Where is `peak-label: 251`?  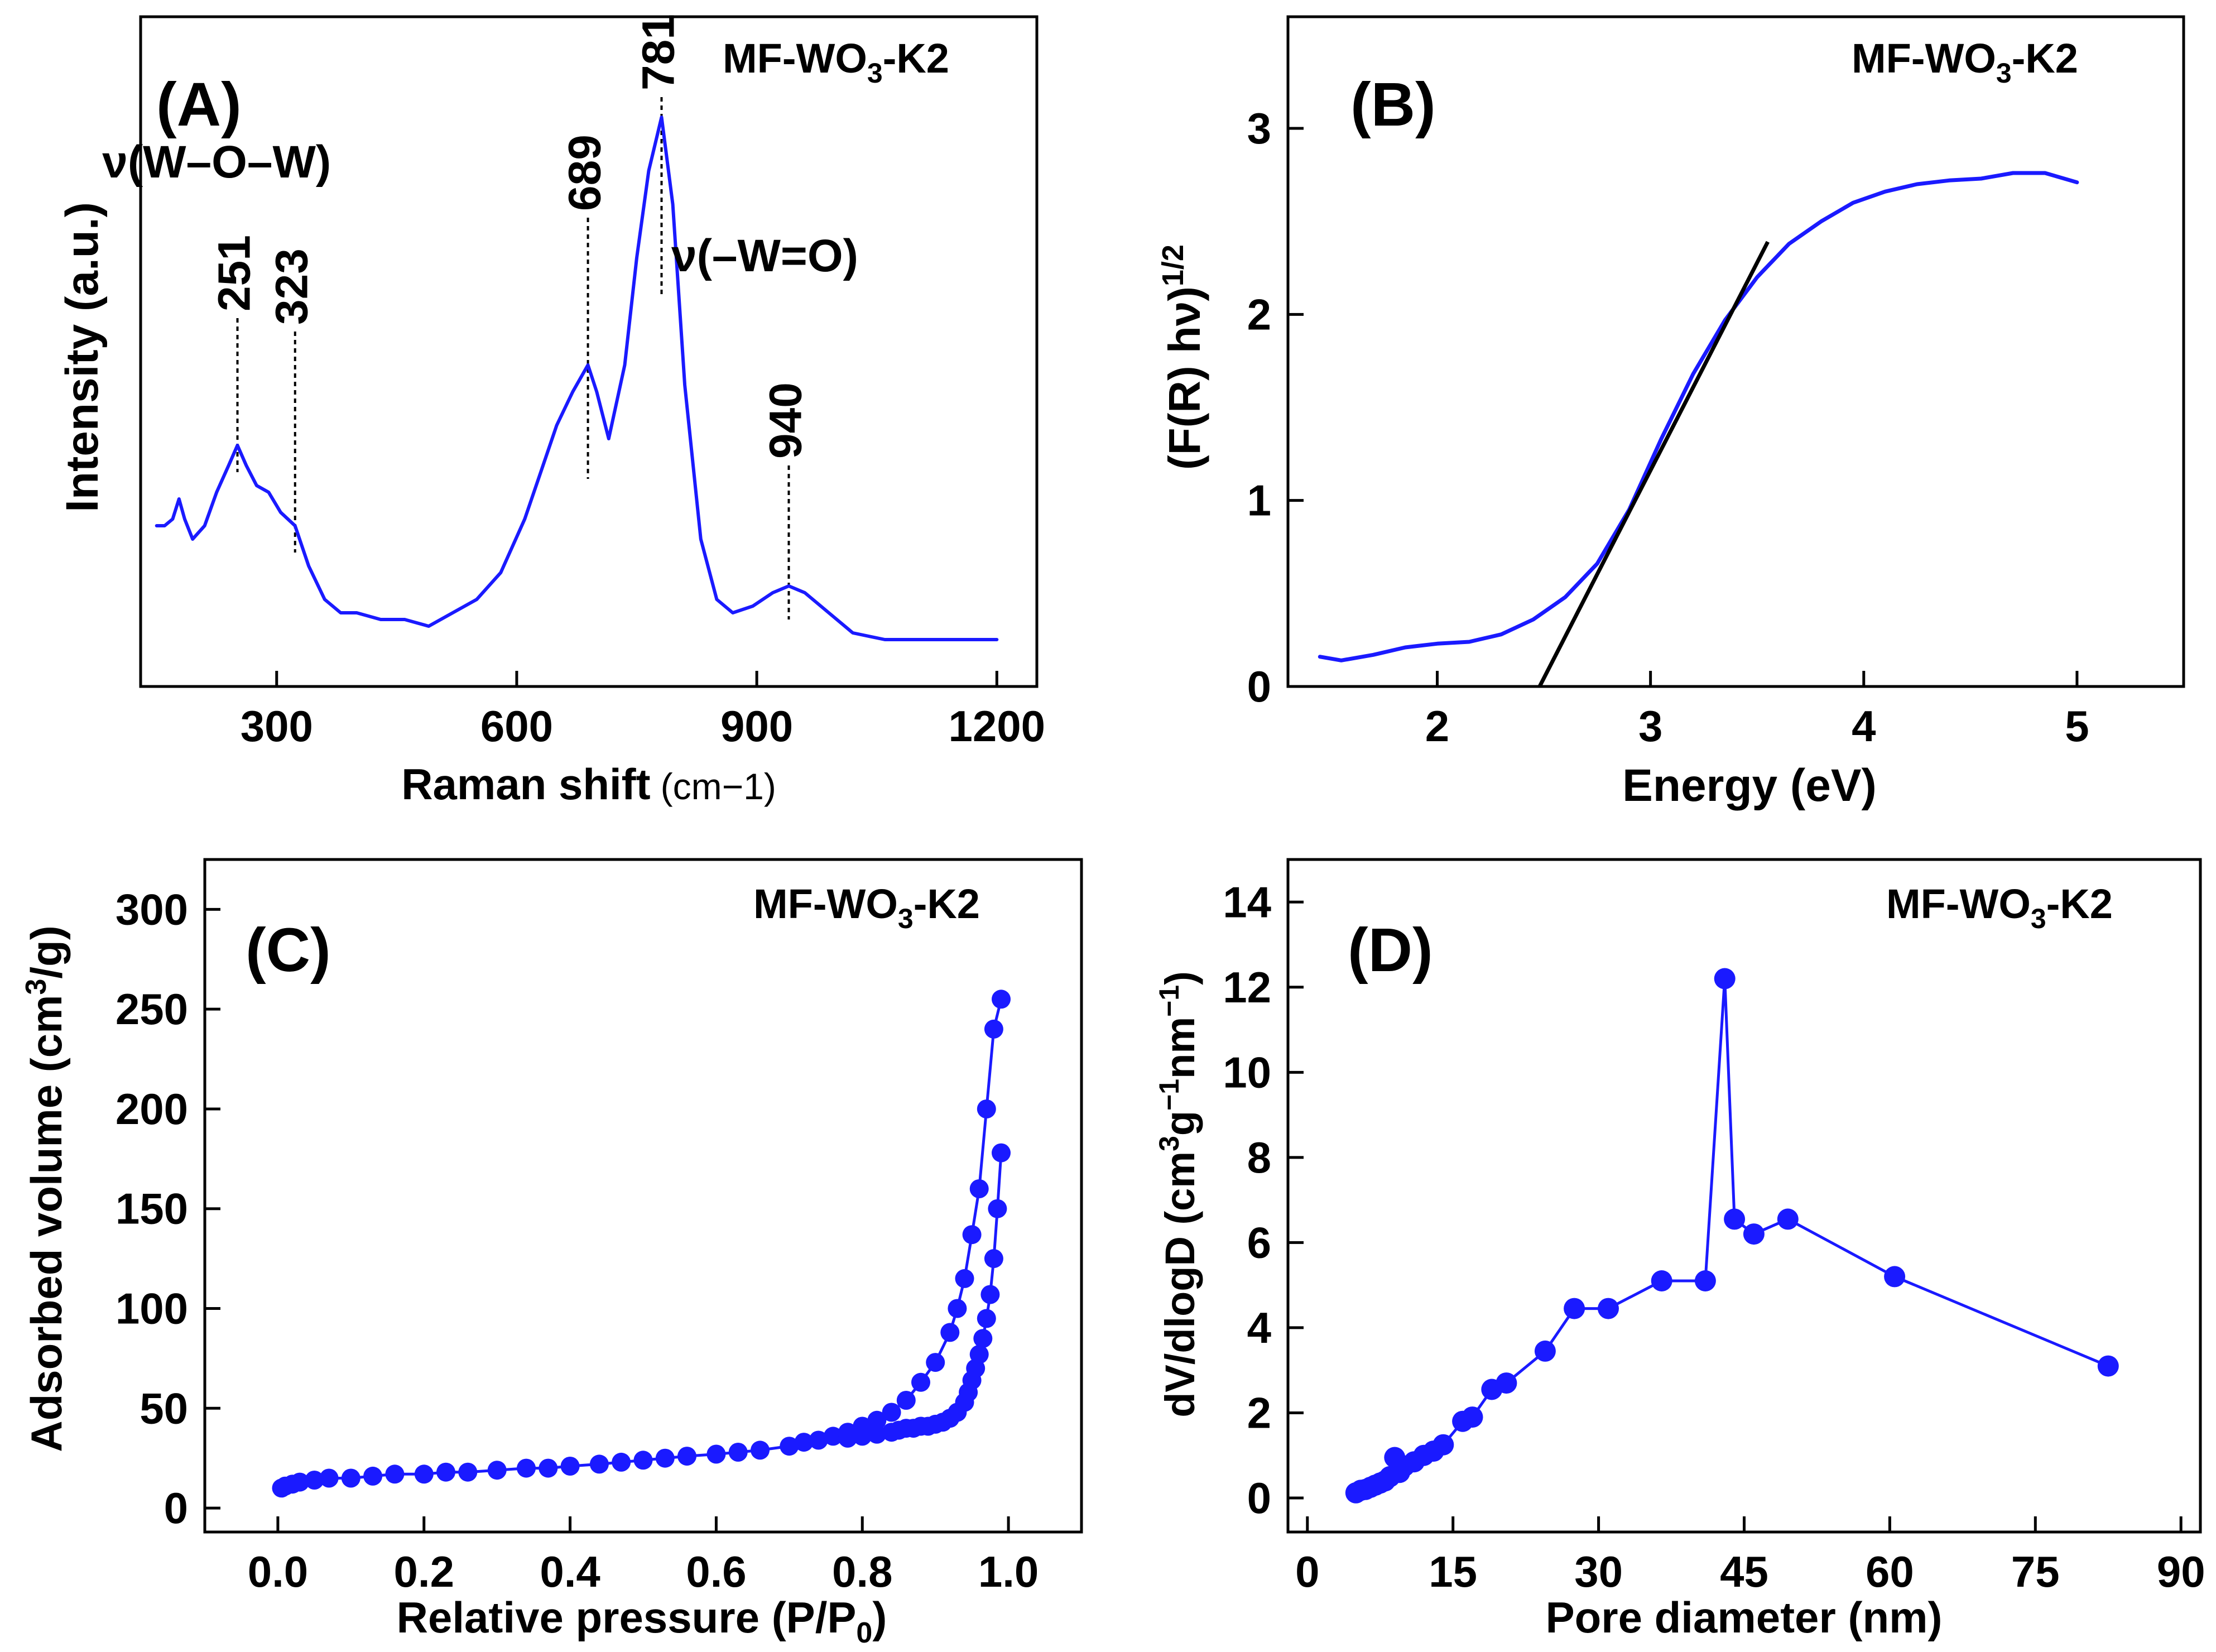 peak-label: 251 is located at coordinates (234, 273).